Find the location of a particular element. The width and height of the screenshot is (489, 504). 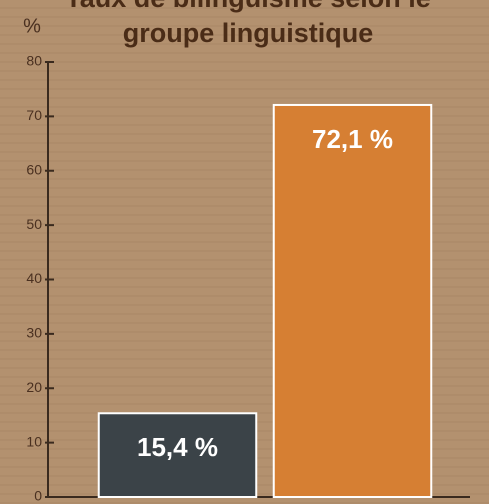

chart-title: groupe linguistique is located at coordinates (248, 33).